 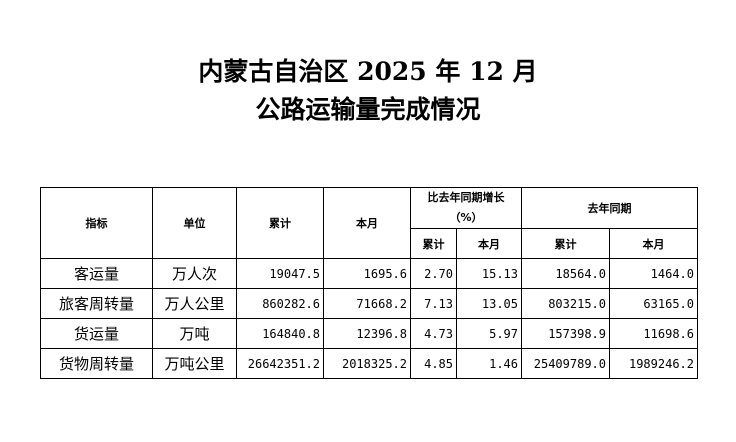 I want to click on row-value: 12396.8, so click(x=367, y=333).